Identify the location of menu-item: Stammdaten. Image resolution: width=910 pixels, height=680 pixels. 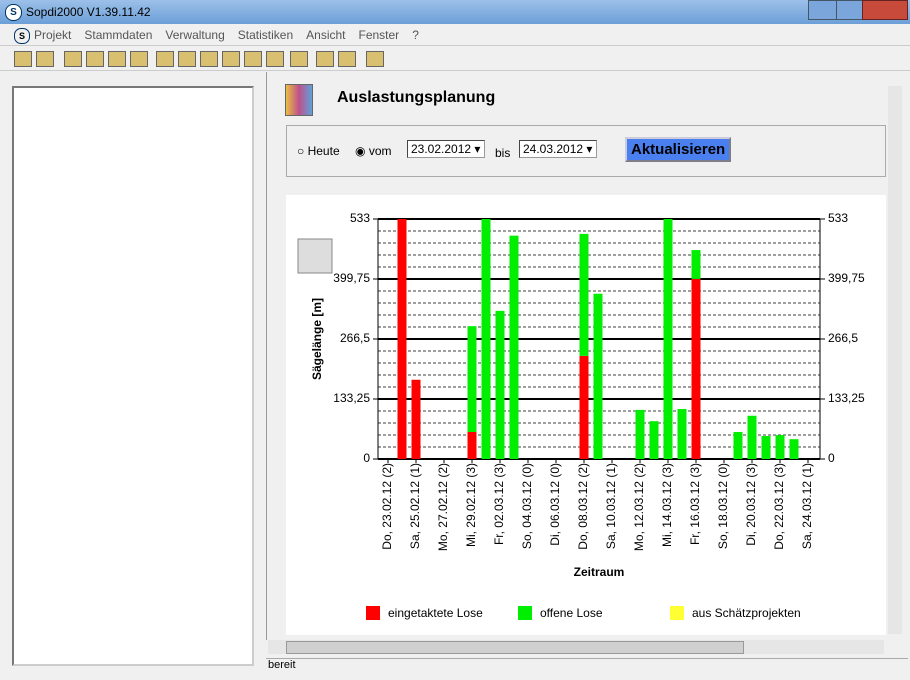
(118, 35).